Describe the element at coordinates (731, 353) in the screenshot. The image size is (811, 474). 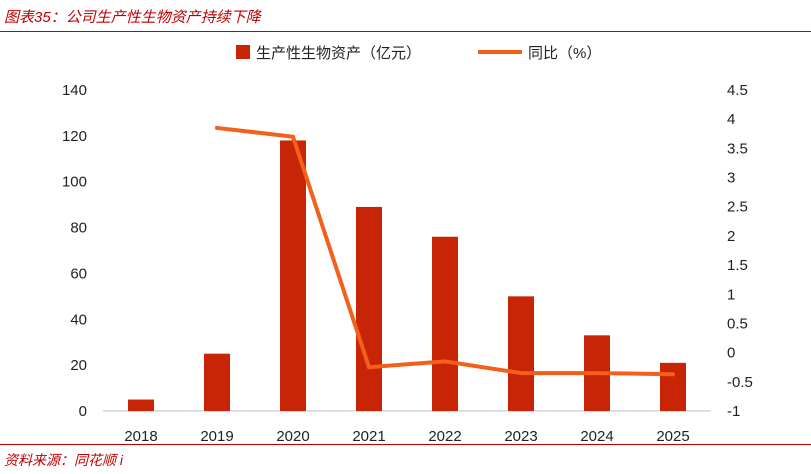
I see `y-right-tick-label: 0` at that location.